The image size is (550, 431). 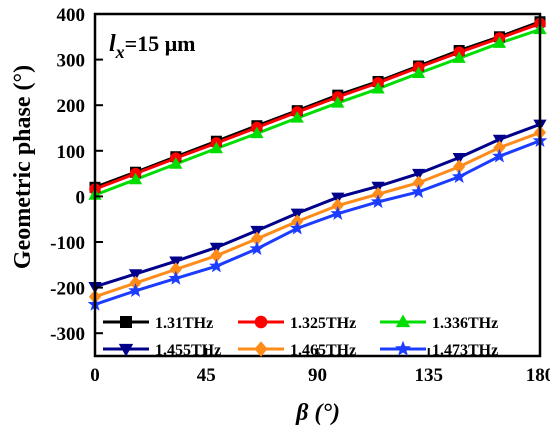 What do you see at coordinates (81, 197) in the screenshot?
I see `y-tick-label: 0` at bounding box center [81, 197].